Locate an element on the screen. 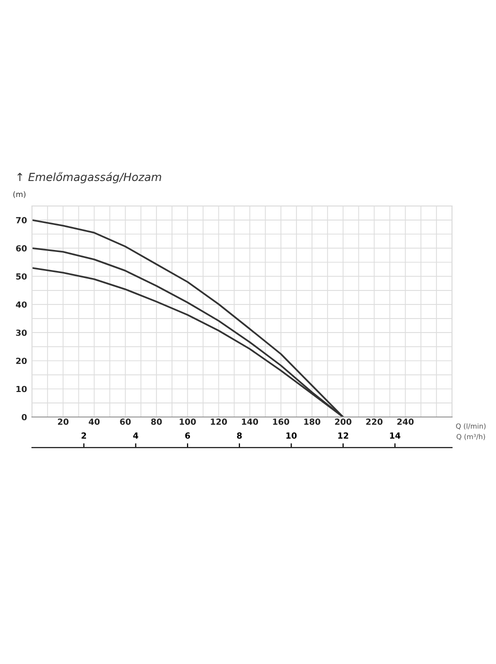 The image size is (496, 664). y-tick-label: 0 is located at coordinates (24, 417).